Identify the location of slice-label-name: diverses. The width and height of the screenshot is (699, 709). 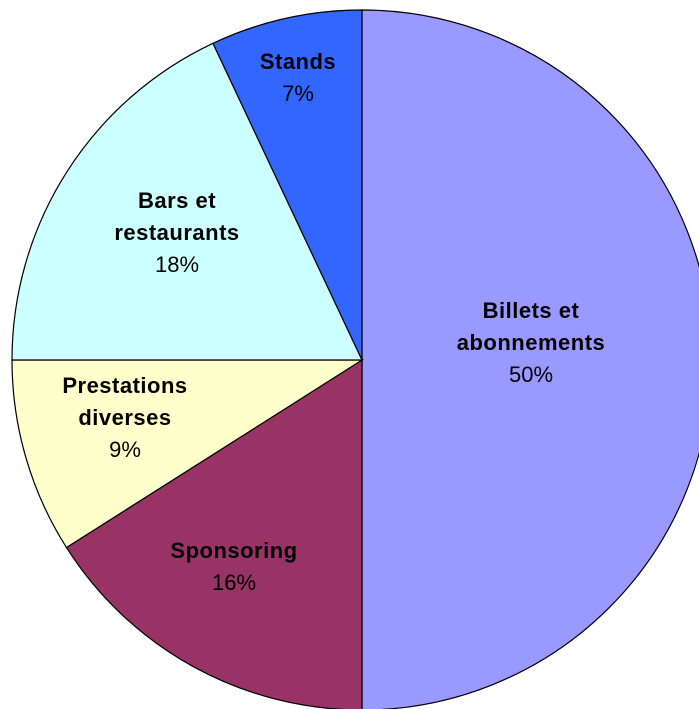
(124, 417).